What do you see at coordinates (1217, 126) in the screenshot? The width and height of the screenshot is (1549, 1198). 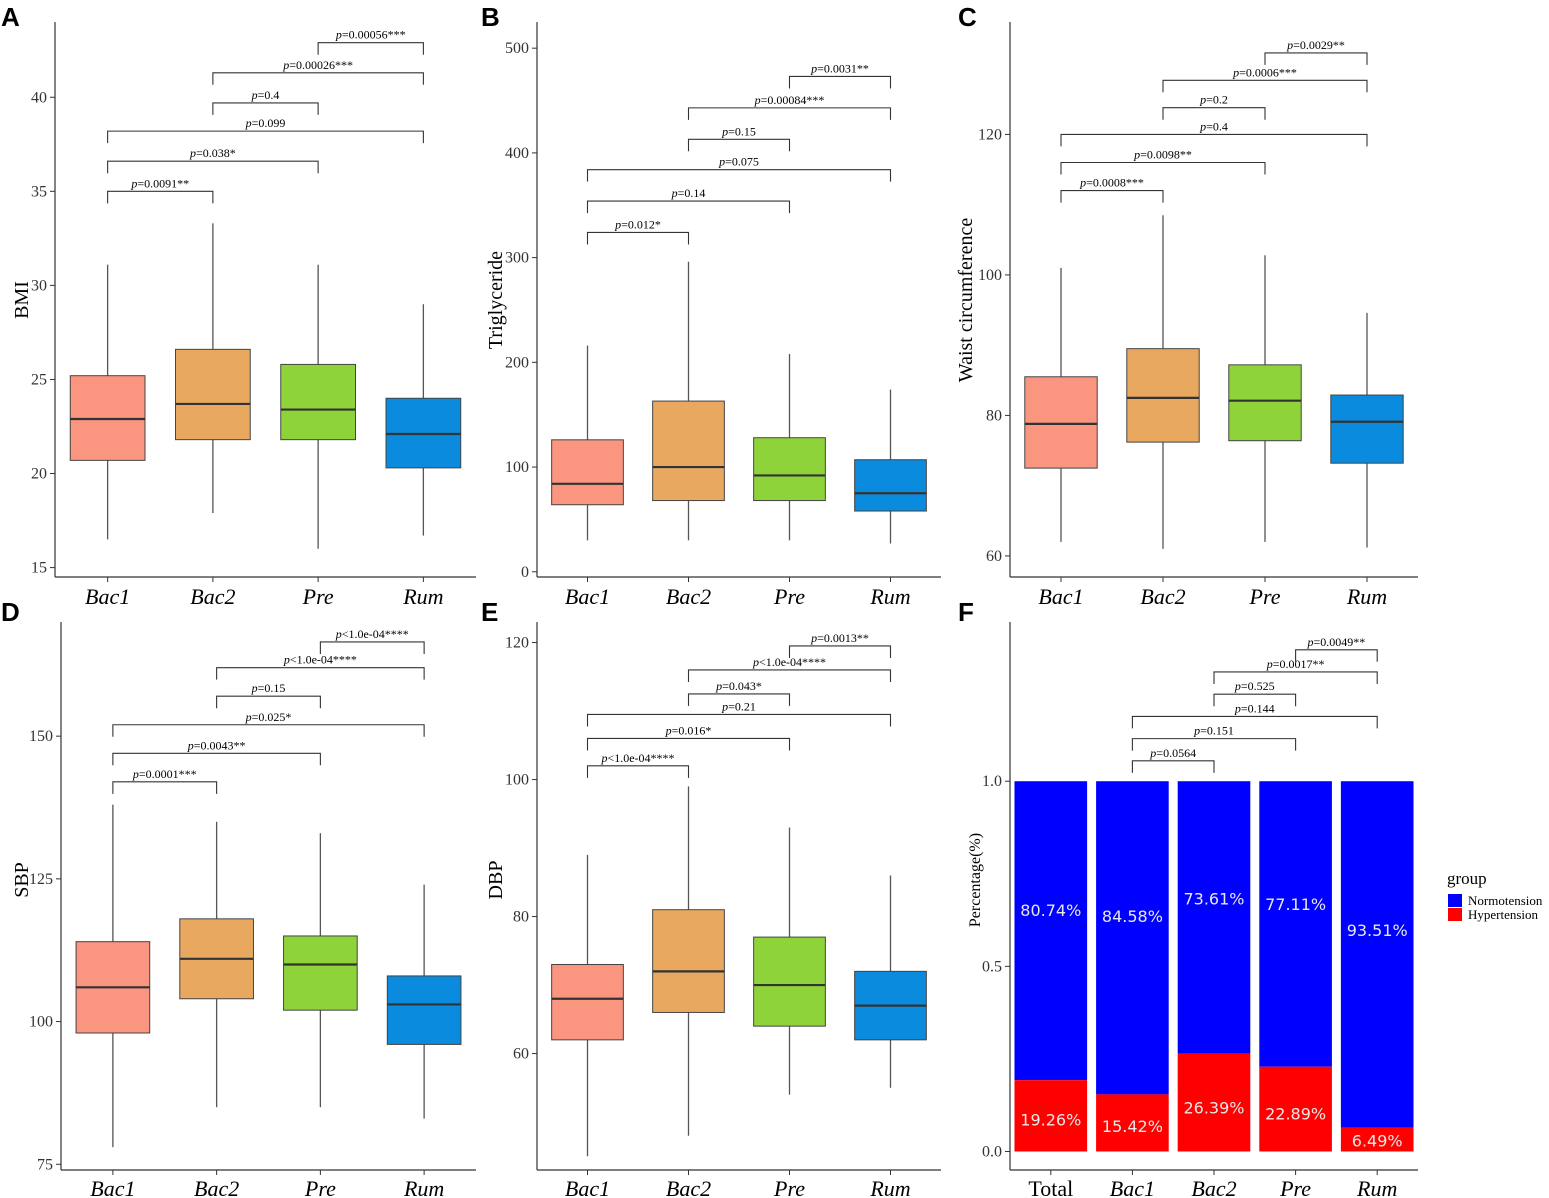 I see `p-value: =0.4` at bounding box center [1217, 126].